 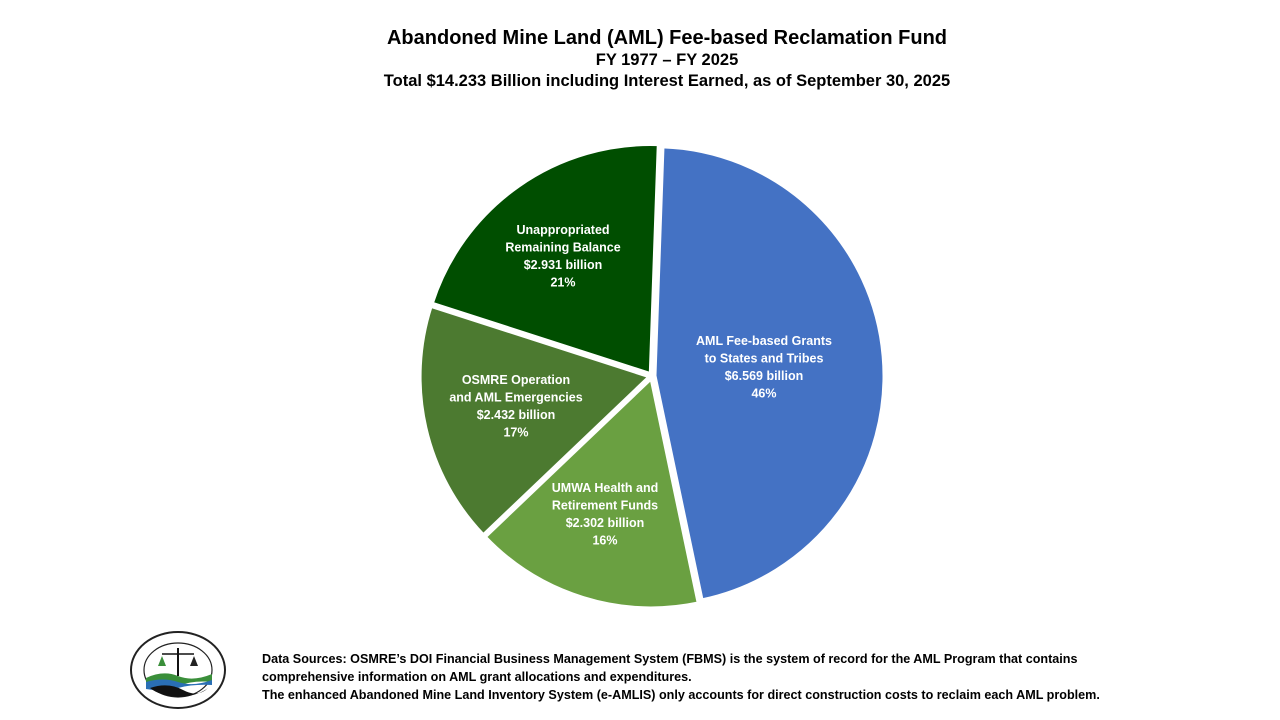 I want to click on slice-data-label: $2.432 billion, so click(x=516, y=415).